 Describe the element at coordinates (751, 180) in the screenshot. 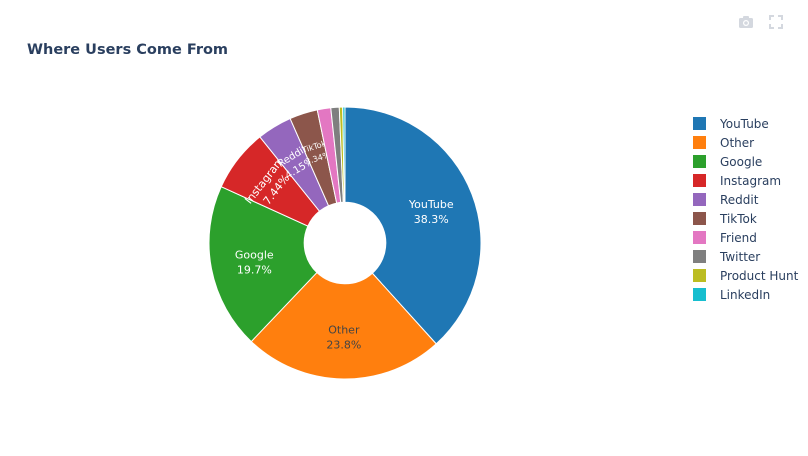

I see `legend-label: Instagram` at that location.